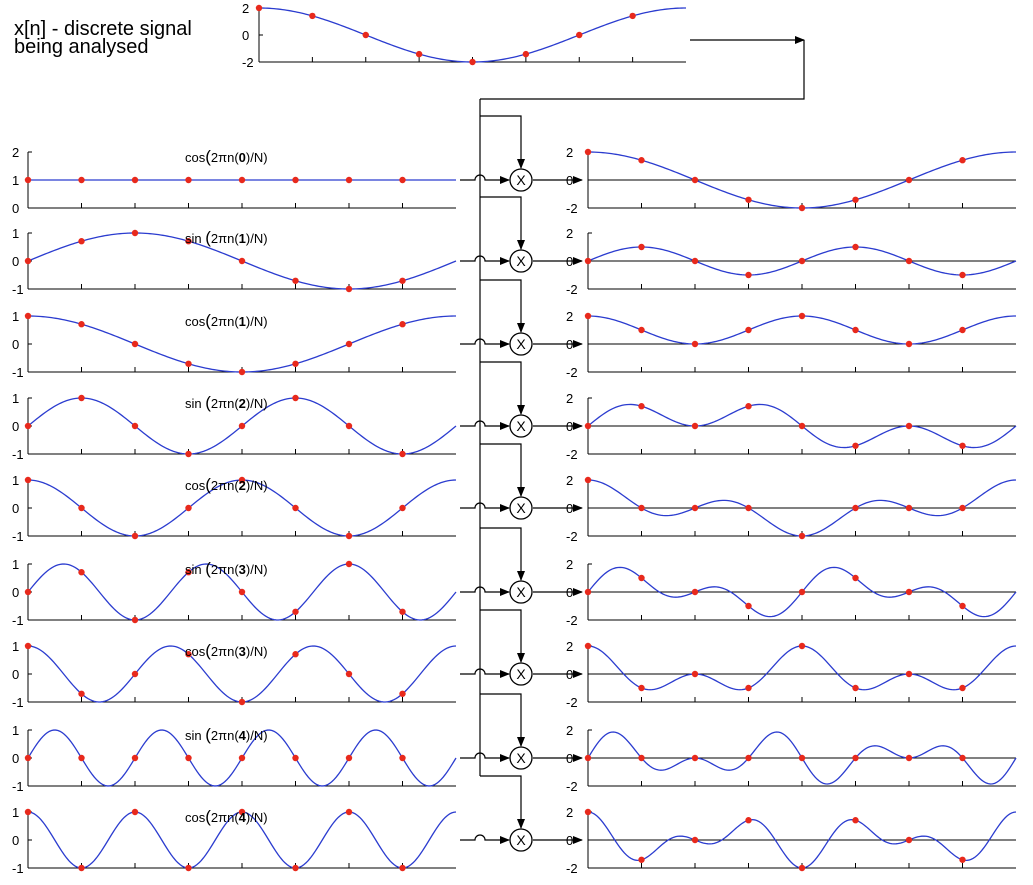  I want to click on basis-function-label: sin (2πn(2)/N), so click(226, 402).